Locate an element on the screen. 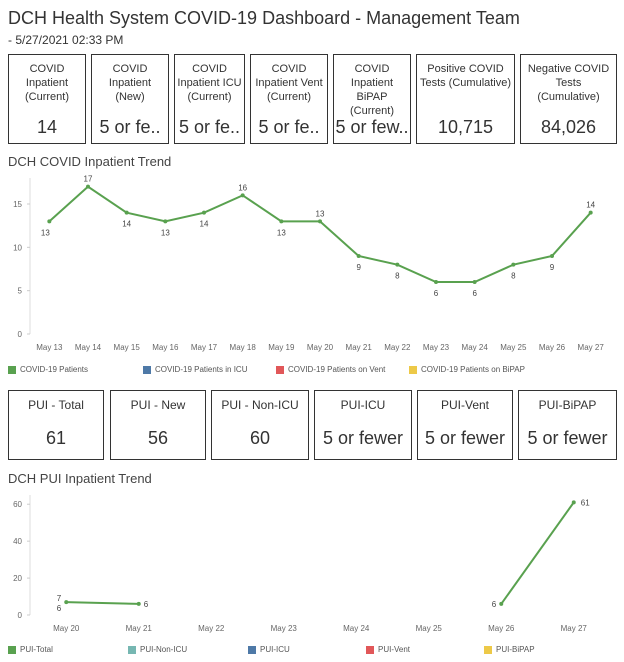 This screenshot has width=624, height=662. card-label: COVID Inpatient Vent (Current) is located at coordinates (289, 83).